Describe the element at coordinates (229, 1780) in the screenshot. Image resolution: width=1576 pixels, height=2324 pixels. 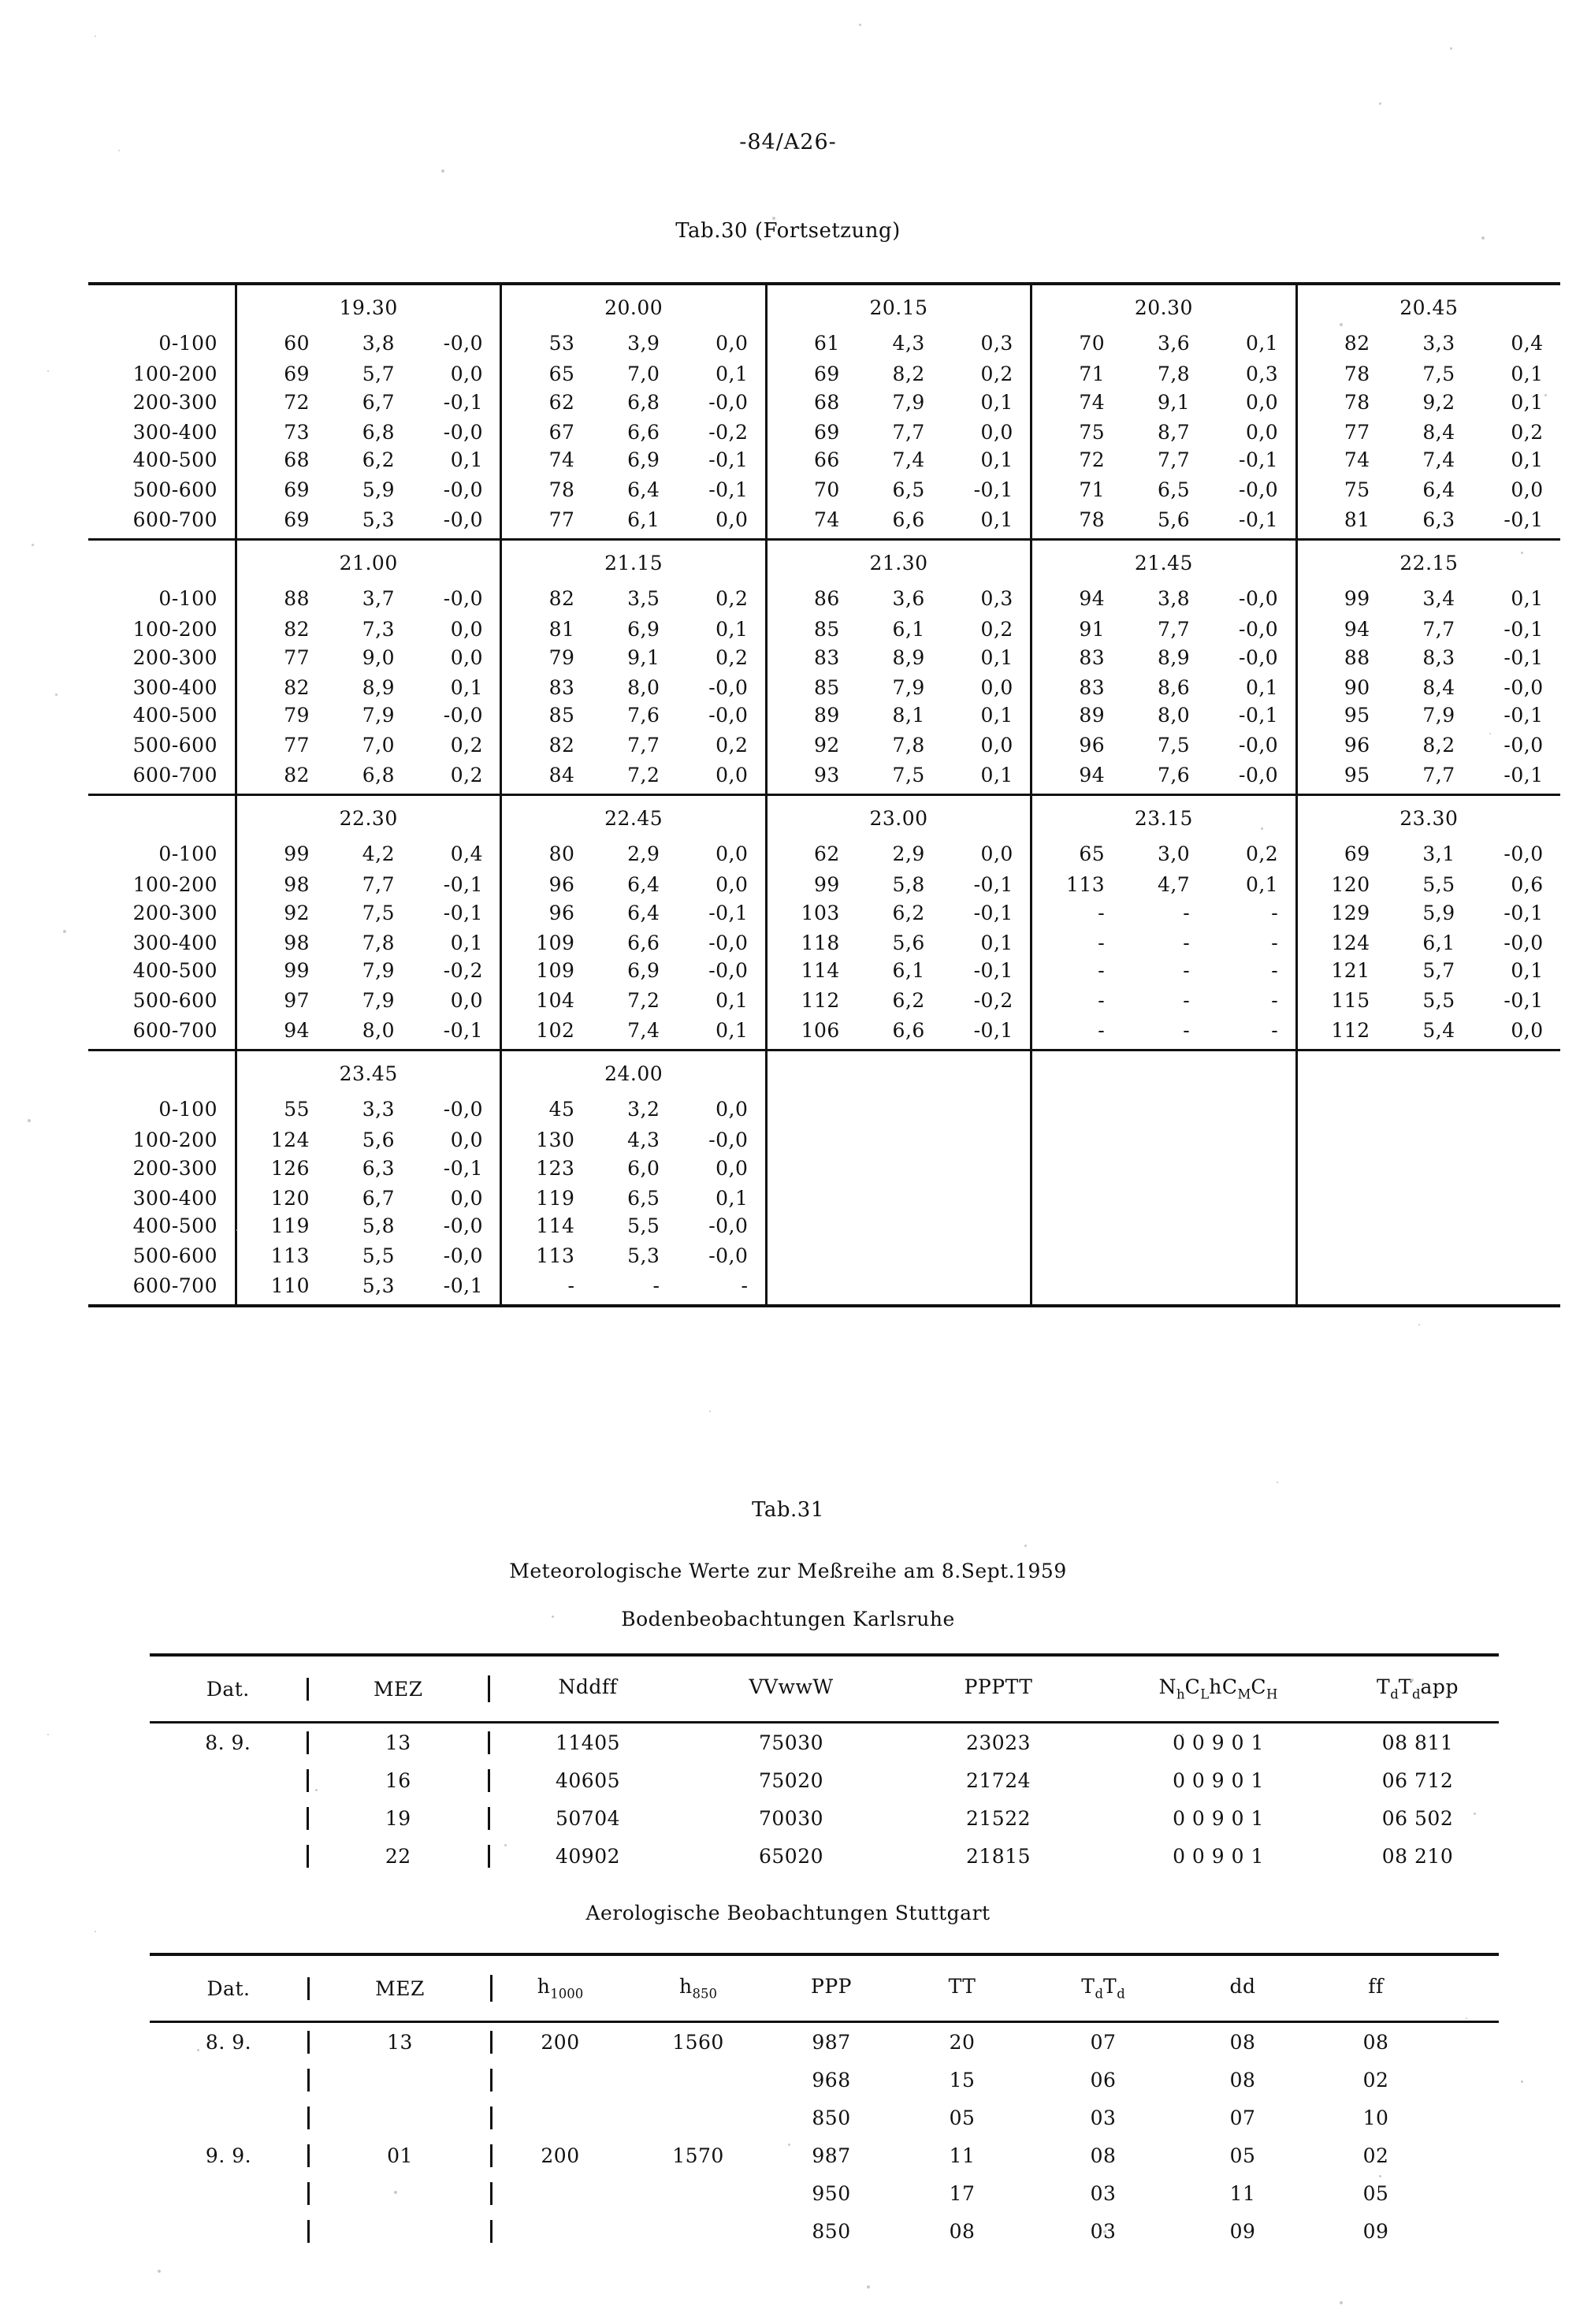
I see `boden-cell-dat` at that location.